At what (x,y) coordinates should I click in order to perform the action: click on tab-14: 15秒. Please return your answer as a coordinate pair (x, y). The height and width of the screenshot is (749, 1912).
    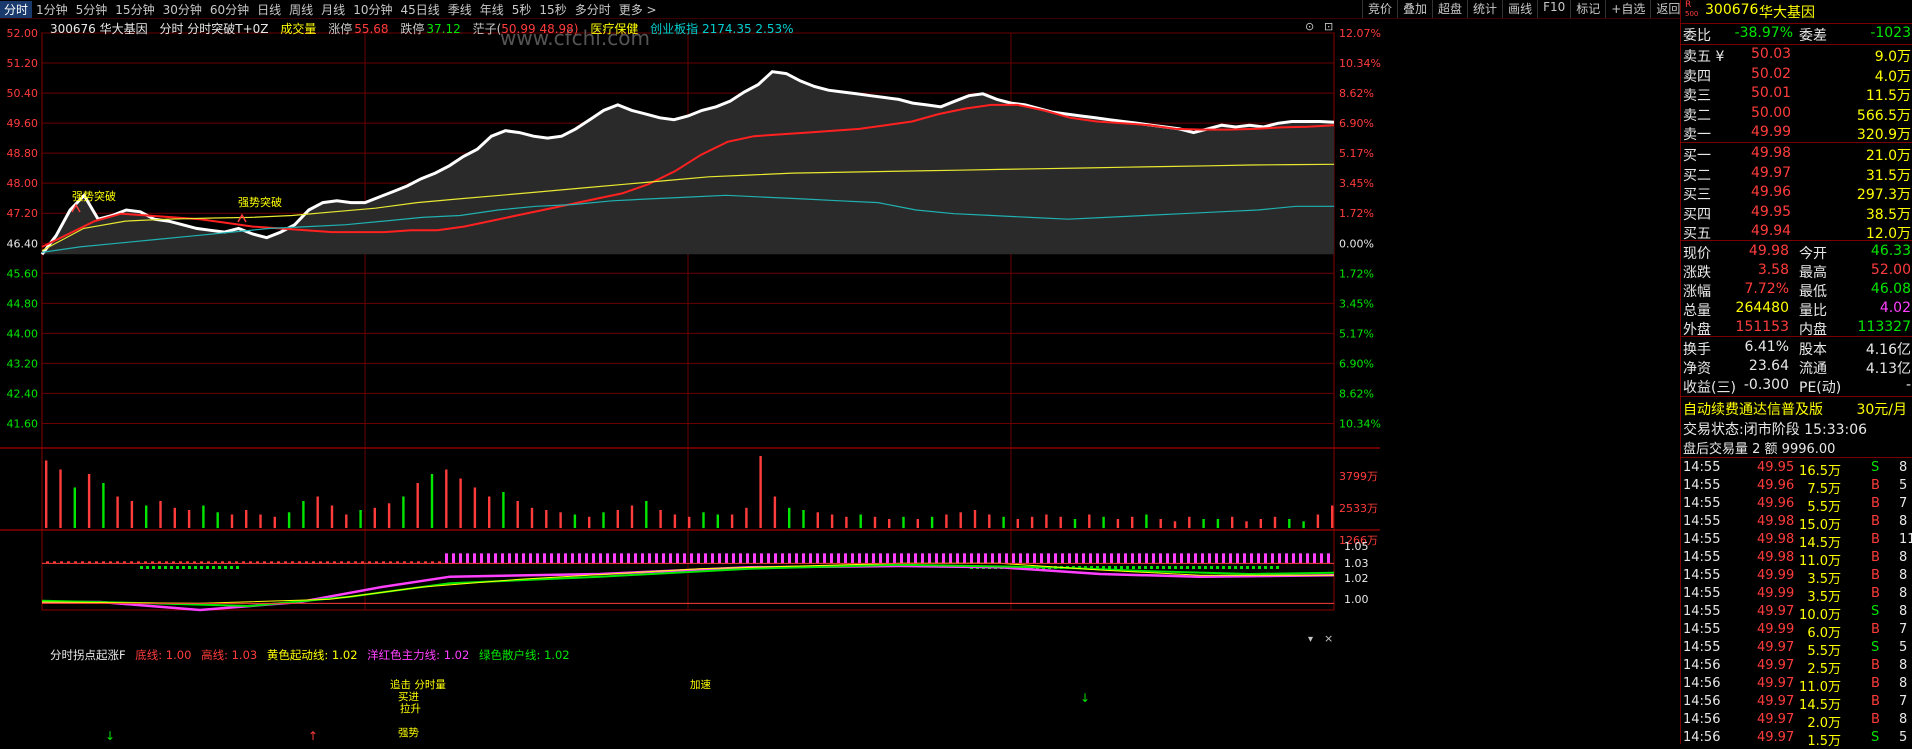
    Looking at the image, I should click on (553, 9).